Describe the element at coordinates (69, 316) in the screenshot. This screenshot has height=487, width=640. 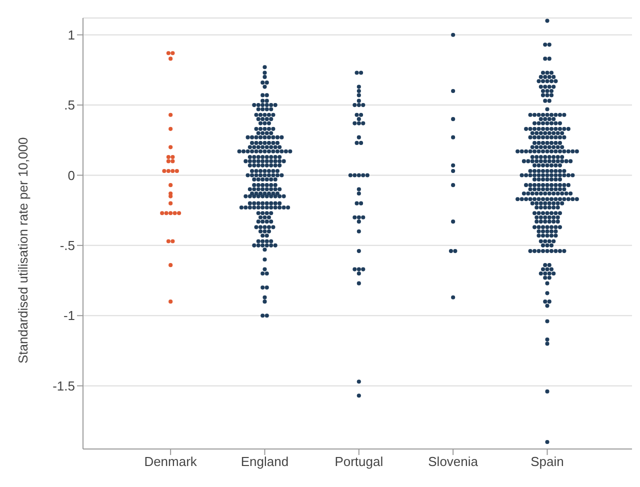
I see `y-tick-label: -1` at that location.